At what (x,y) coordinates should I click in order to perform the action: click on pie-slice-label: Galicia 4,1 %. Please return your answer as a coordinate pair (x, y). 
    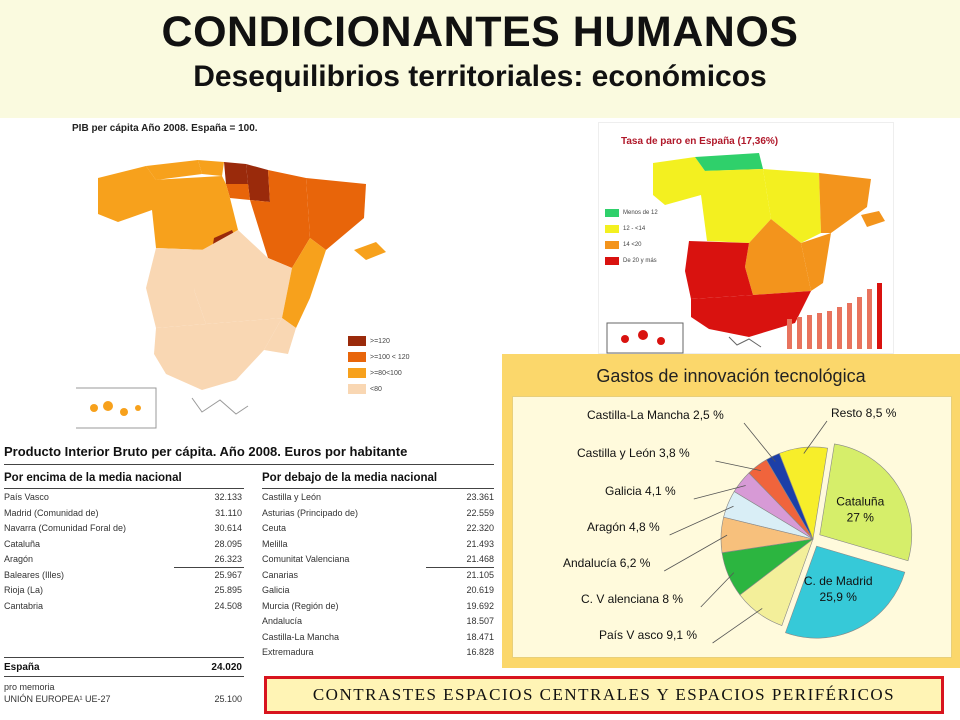
    Looking at the image, I should click on (640, 491).